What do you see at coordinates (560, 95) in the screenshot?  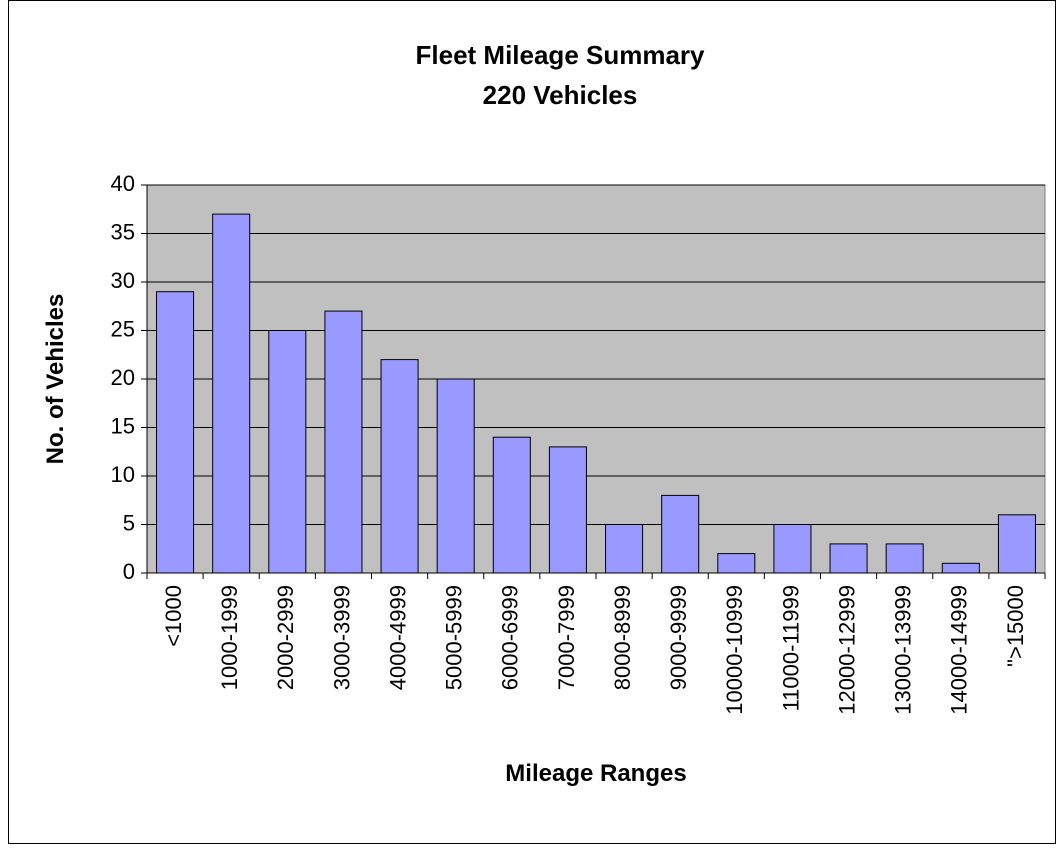 I see `chart-subtitle: 220 Vehicles` at bounding box center [560, 95].